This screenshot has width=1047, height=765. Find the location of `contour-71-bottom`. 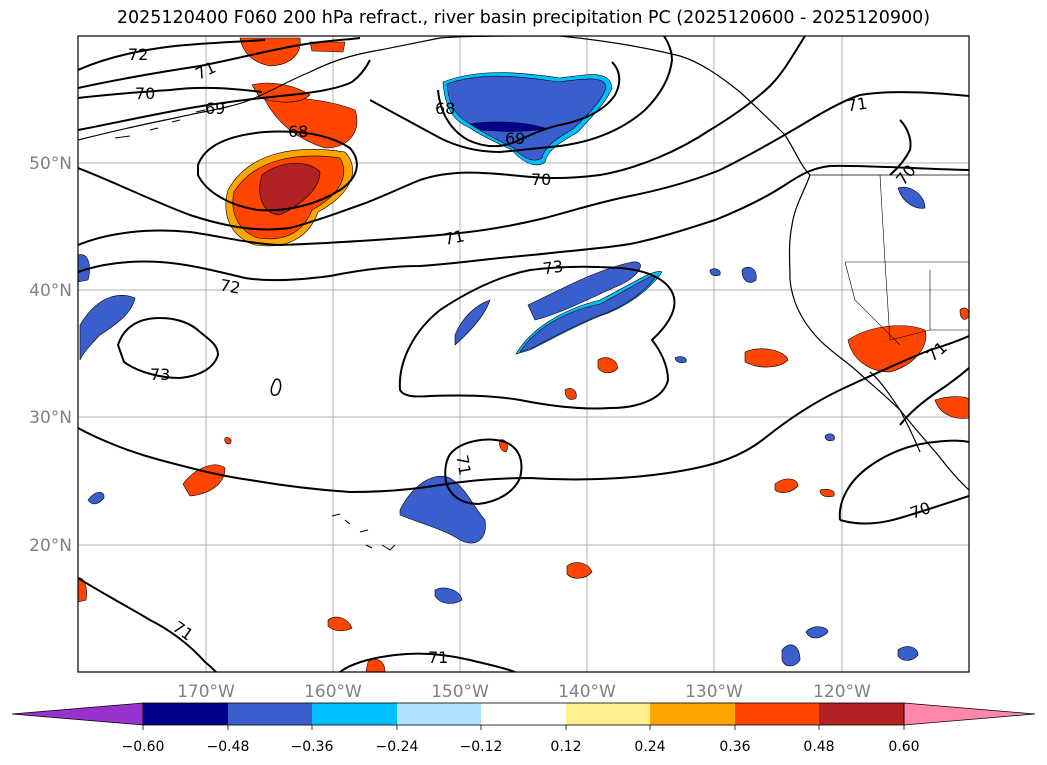

contour-71-bottom is located at coordinates (427, 662).